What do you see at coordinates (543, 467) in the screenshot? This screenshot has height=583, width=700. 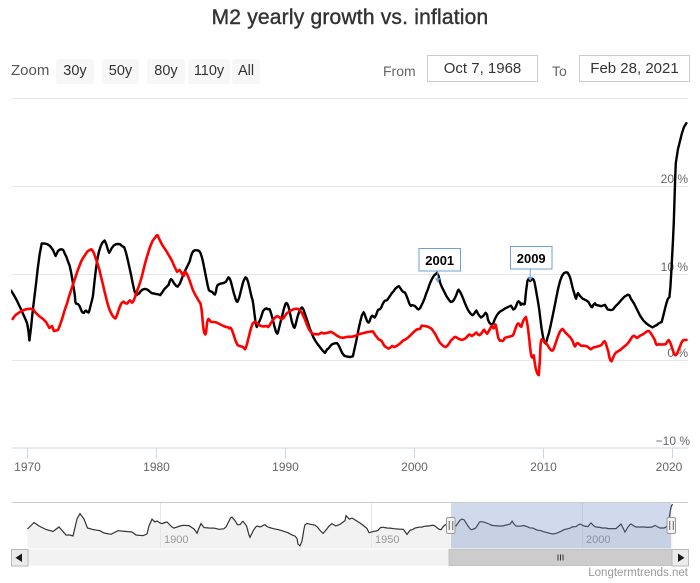 I see `svg-text: 2010` at bounding box center [543, 467].